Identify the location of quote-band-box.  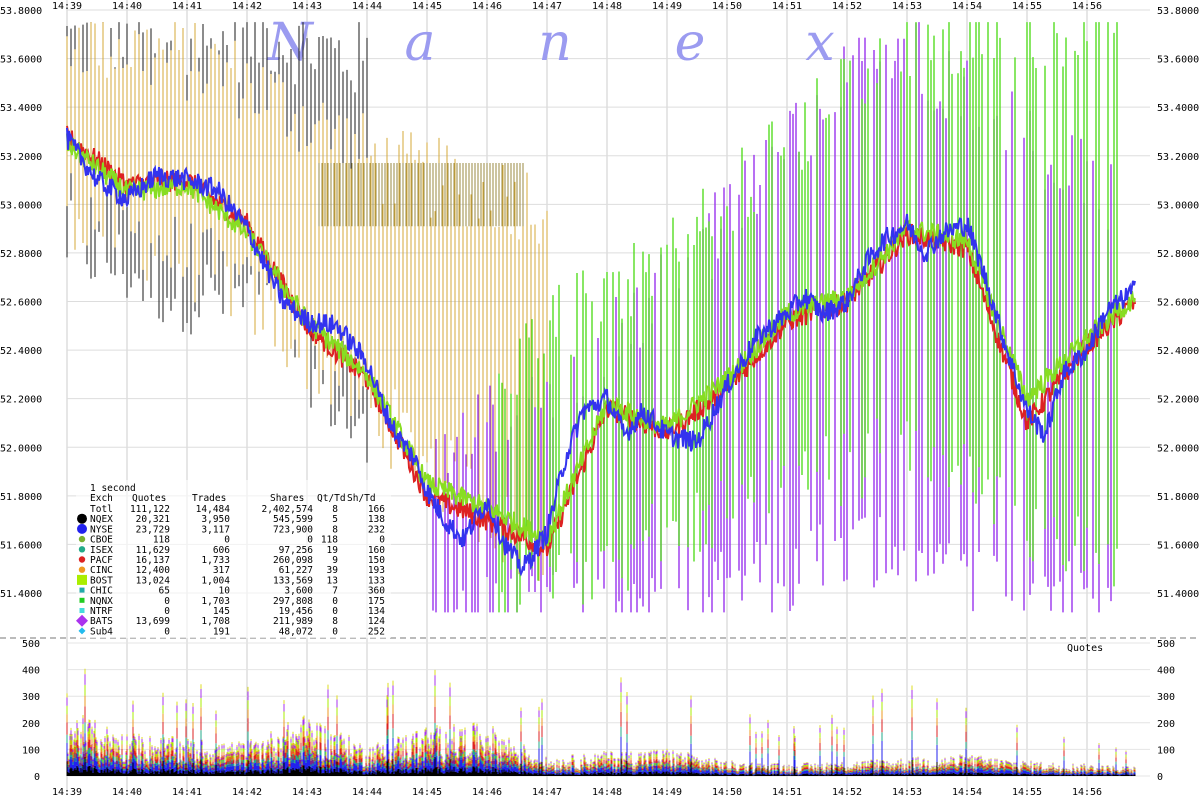
(421, 195).